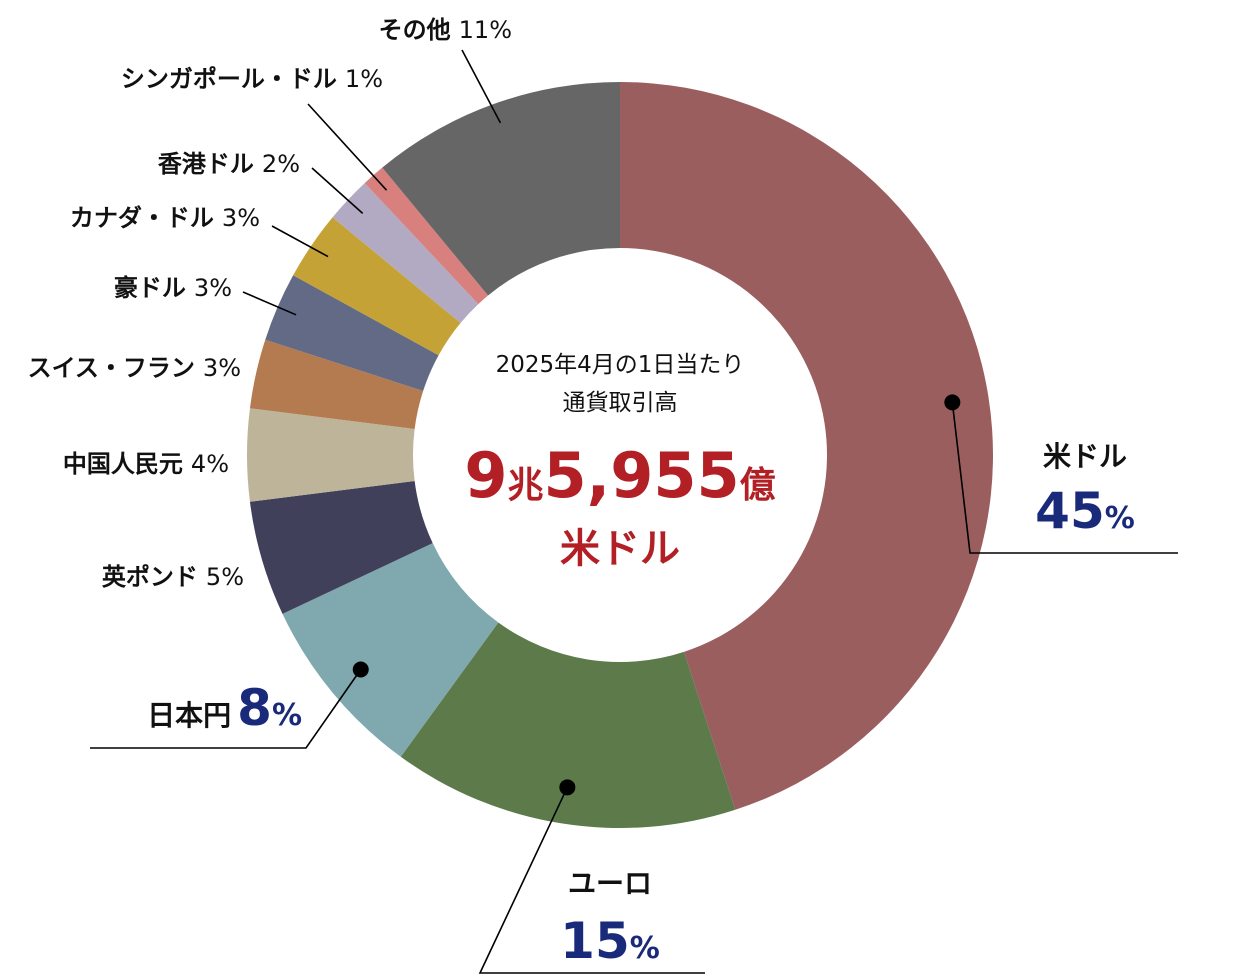  What do you see at coordinates (642, 475) in the screenshot?
I see `total-billion-number: 5,955` at bounding box center [642, 475].